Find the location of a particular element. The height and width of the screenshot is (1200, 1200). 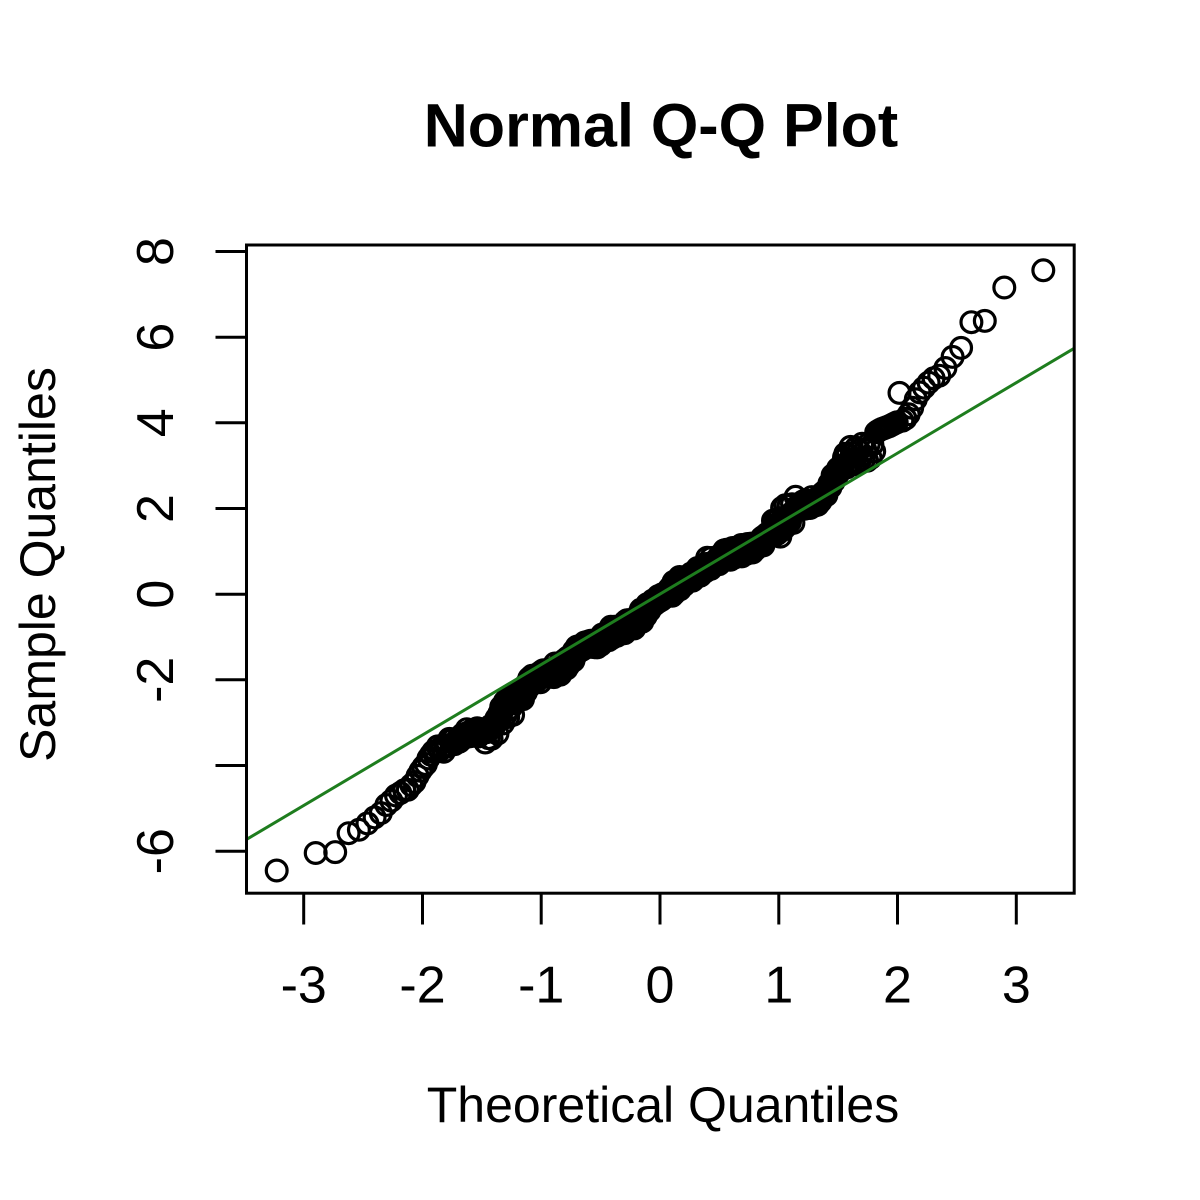

svg-text: 8 is located at coordinates (156, 251).